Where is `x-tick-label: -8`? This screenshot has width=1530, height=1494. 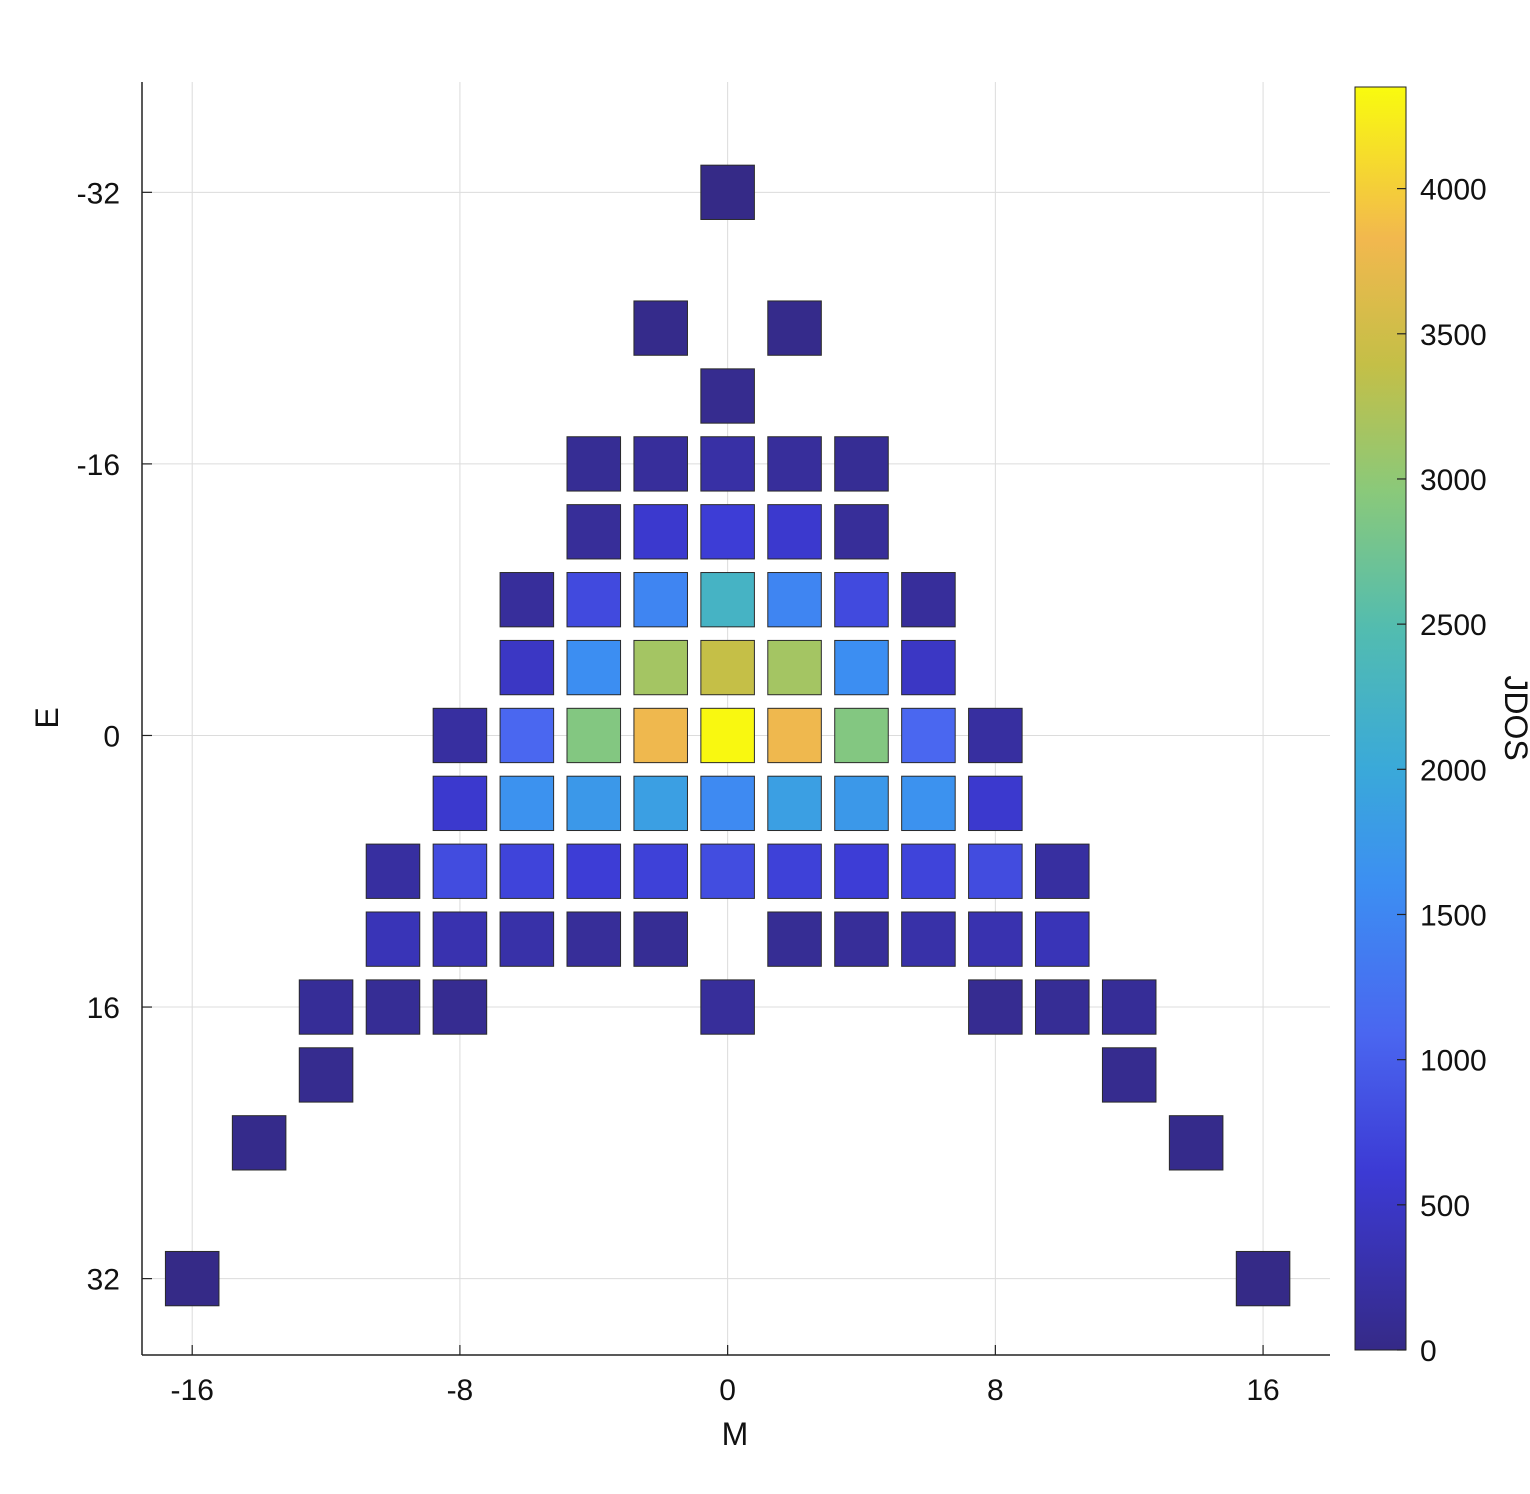
x-tick-label: -8 is located at coordinates (460, 1390).